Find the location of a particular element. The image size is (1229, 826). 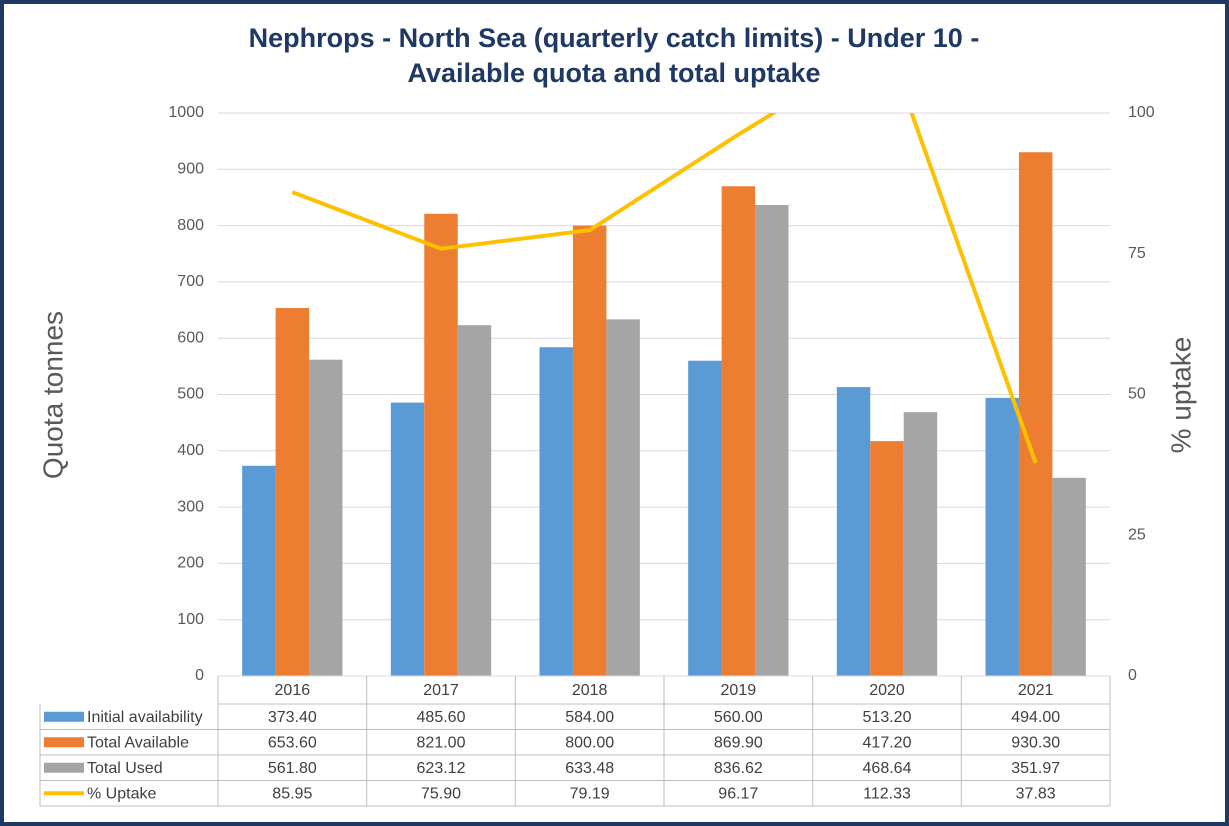

table-cell: 85.95 is located at coordinates (292, 793).